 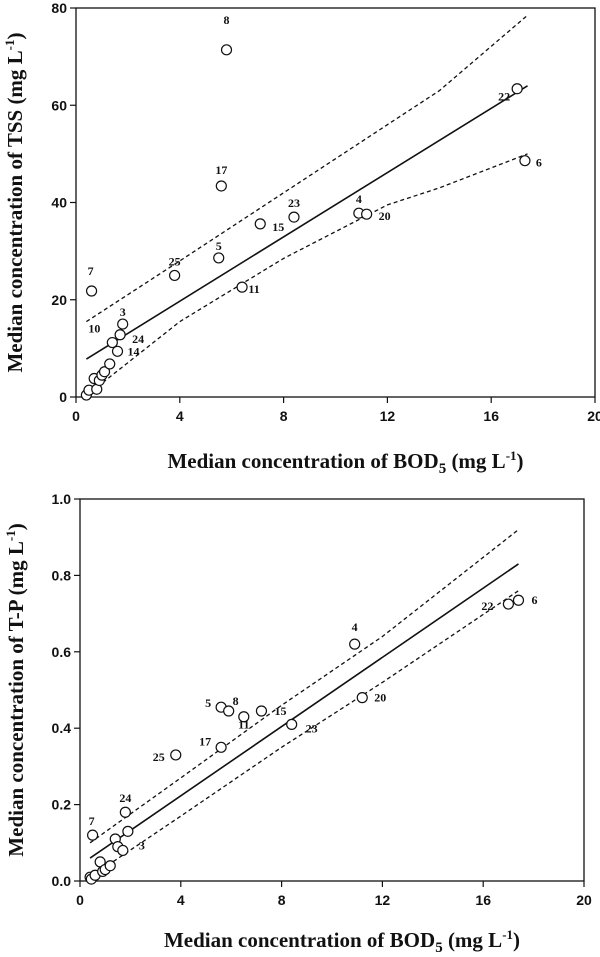 What do you see at coordinates (59, 8) in the screenshot?
I see `y-tick-label: 80` at bounding box center [59, 8].